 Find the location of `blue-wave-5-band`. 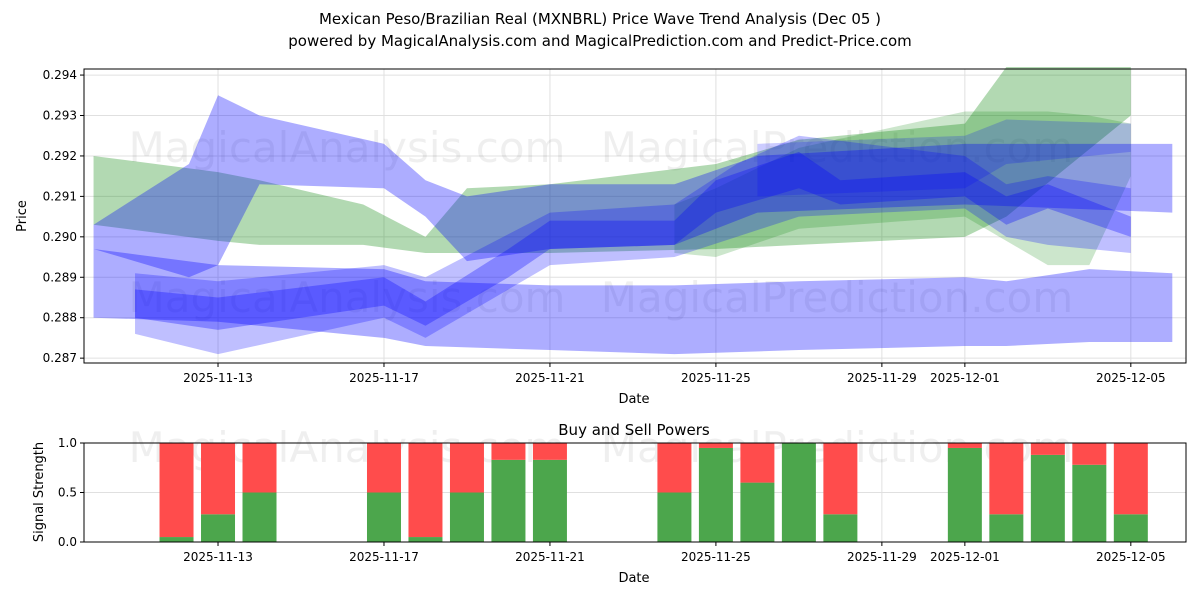

blue-wave-5-band is located at coordinates (944, 158).